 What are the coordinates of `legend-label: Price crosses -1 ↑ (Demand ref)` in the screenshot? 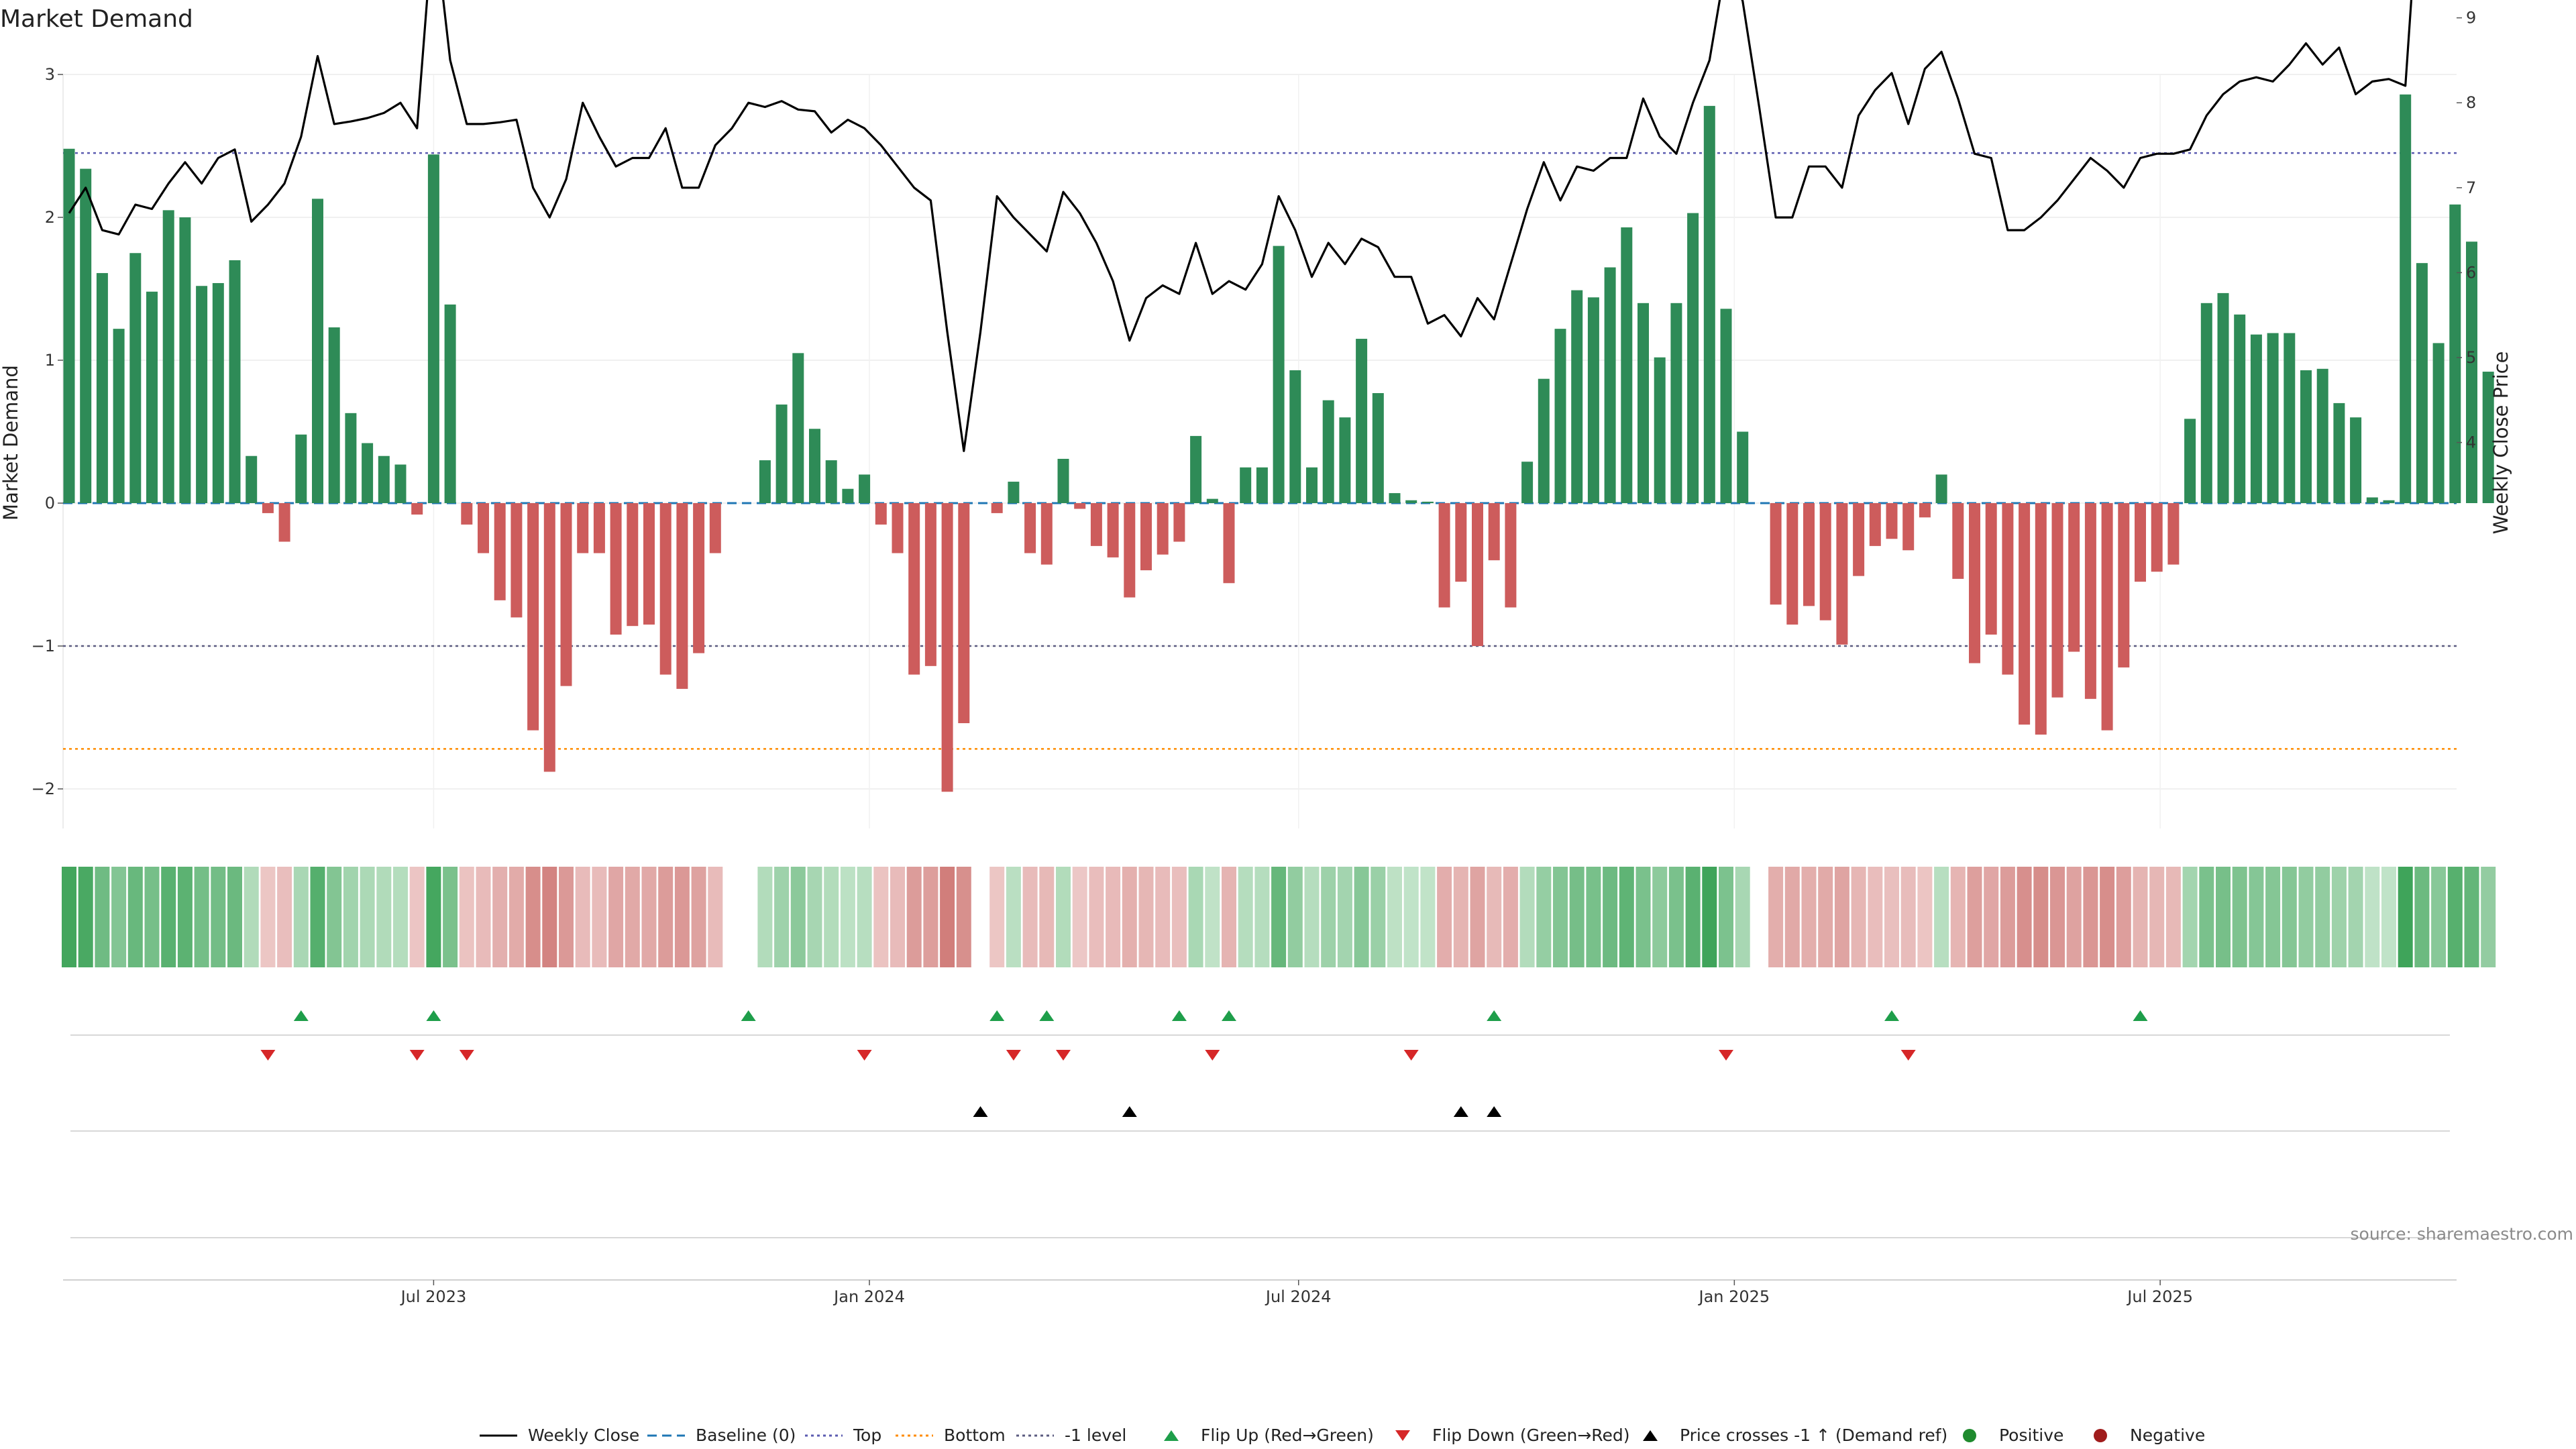 It's located at (1813, 1435).